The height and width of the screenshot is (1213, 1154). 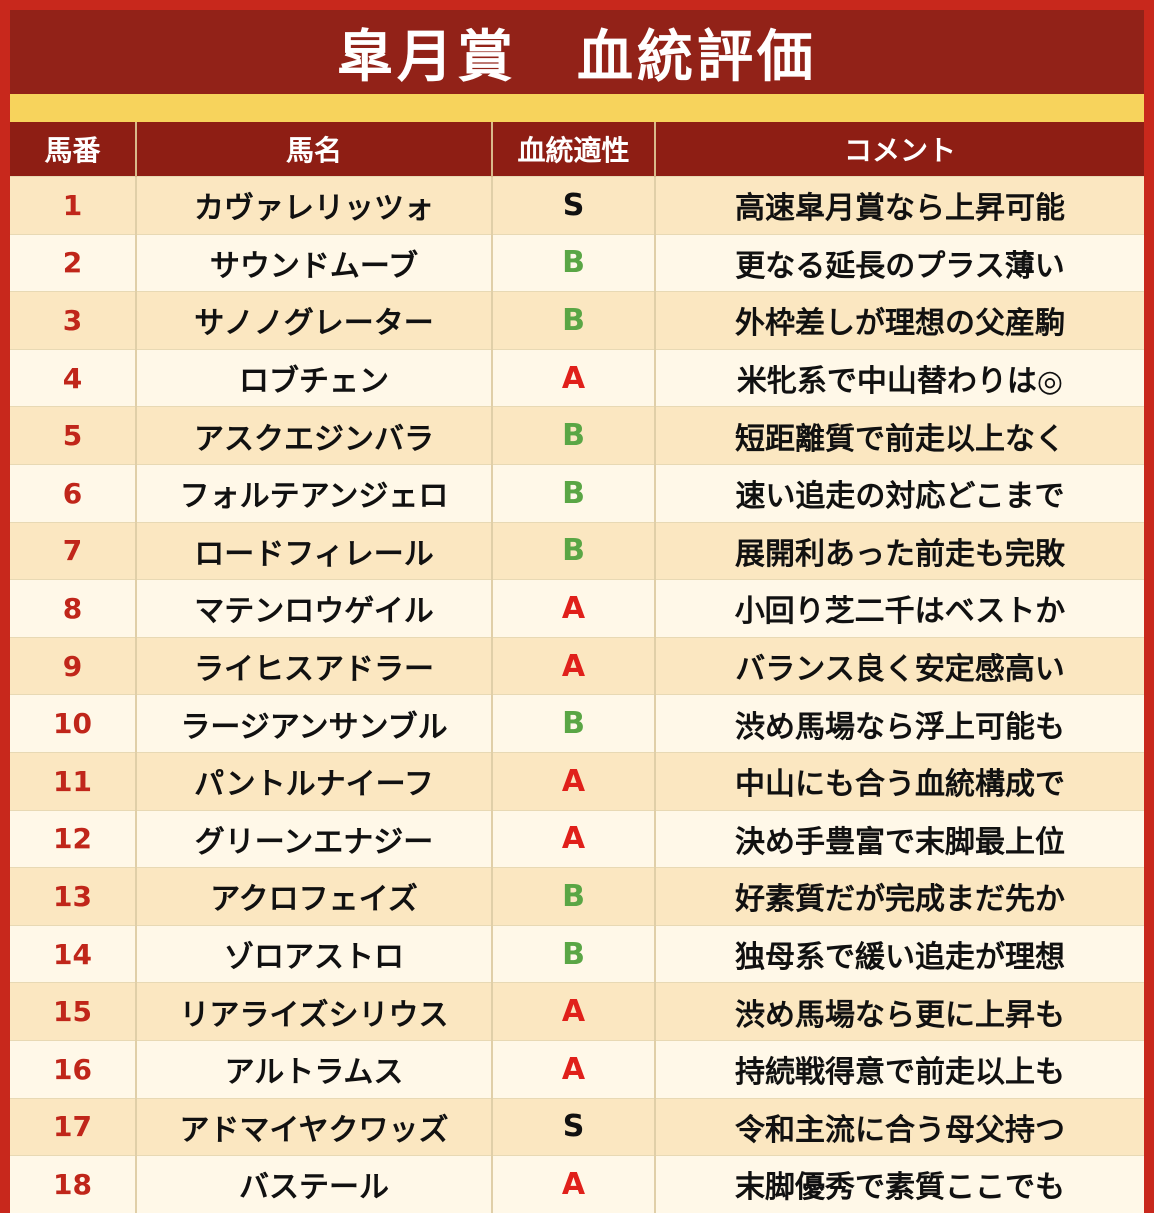 I want to click on table-row: 12 グリーンエナジー A 決め手豊富で末脚最上位, so click(x=577, y=838).